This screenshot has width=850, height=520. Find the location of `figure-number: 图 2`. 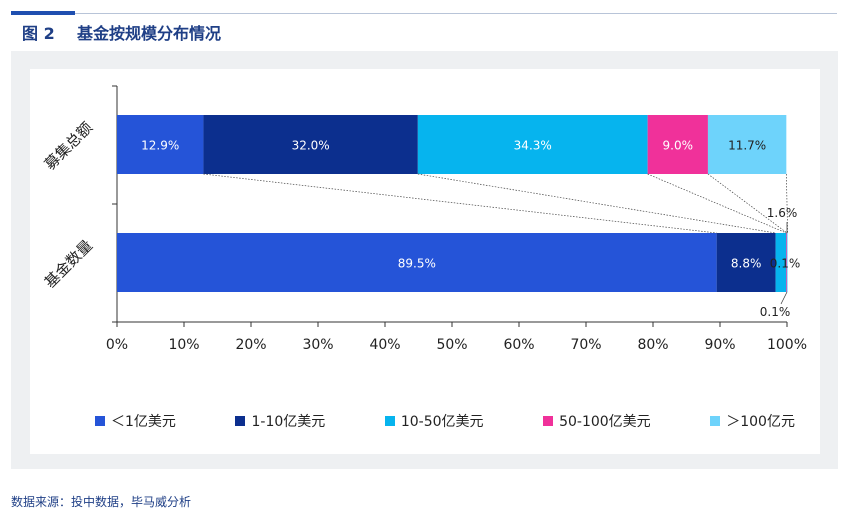

figure-number: 图 2 is located at coordinates (38, 33).